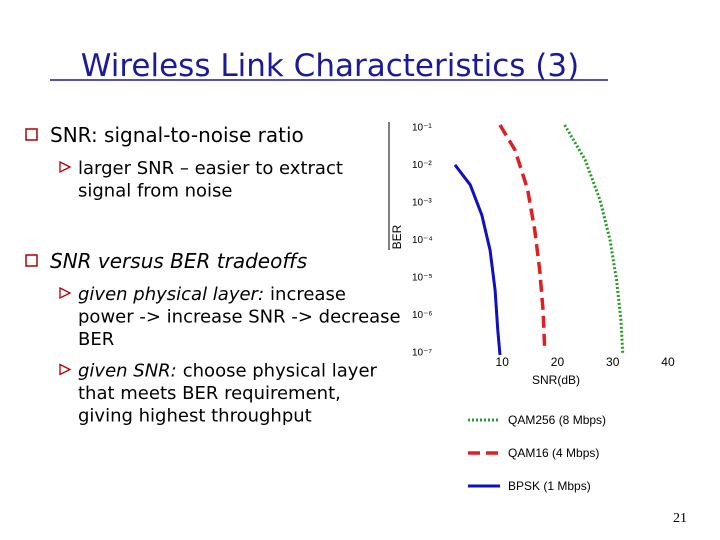 The width and height of the screenshot is (720, 540). What do you see at coordinates (668, 362) in the screenshot?
I see `x-tick-label: 40` at bounding box center [668, 362].